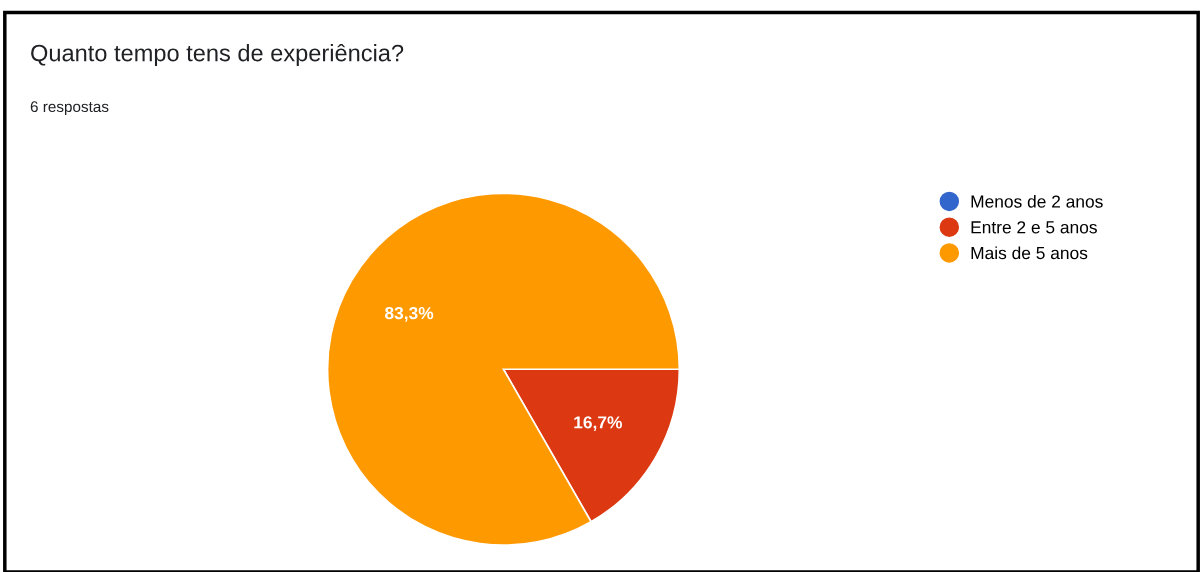  Describe the element at coordinates (598, 424) in the screenshot. I see `data-label: 16,7%` at that location.